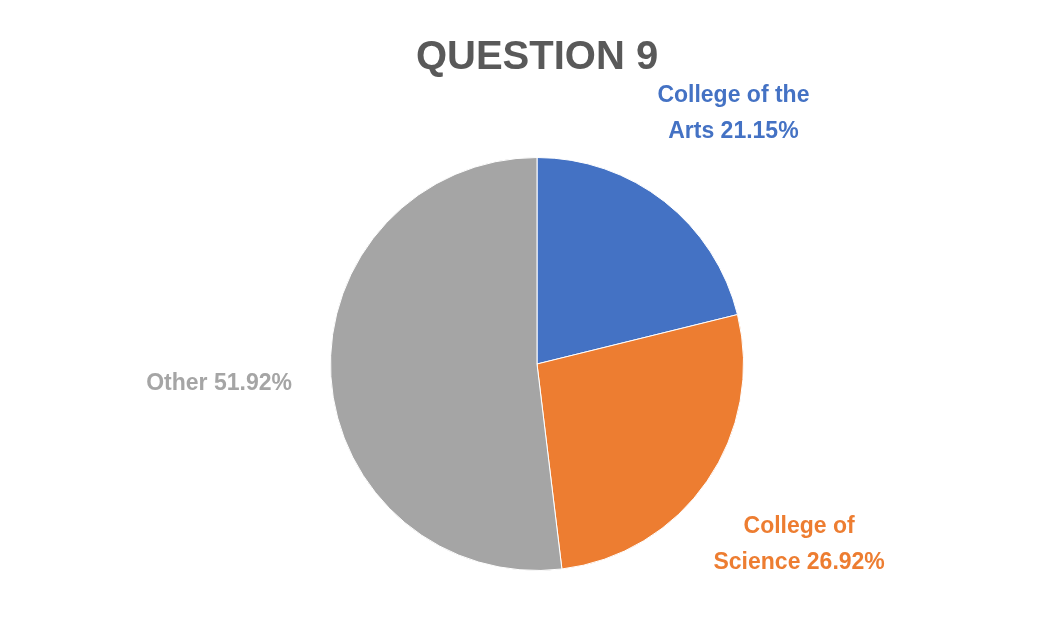 The width and height of the screenshot is (1053, 636). I want to click on chart-title: QUESTION 9, so click(537, 55).